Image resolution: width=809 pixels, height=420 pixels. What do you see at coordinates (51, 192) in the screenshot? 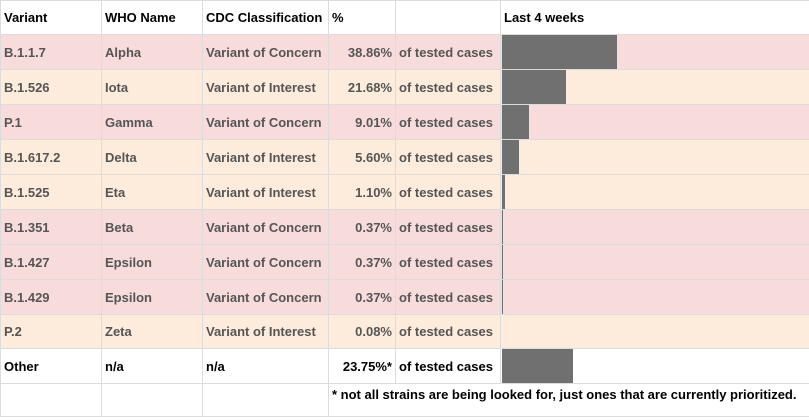
I see `cell-variant: B.1.525` at bounding box center [51, 192].